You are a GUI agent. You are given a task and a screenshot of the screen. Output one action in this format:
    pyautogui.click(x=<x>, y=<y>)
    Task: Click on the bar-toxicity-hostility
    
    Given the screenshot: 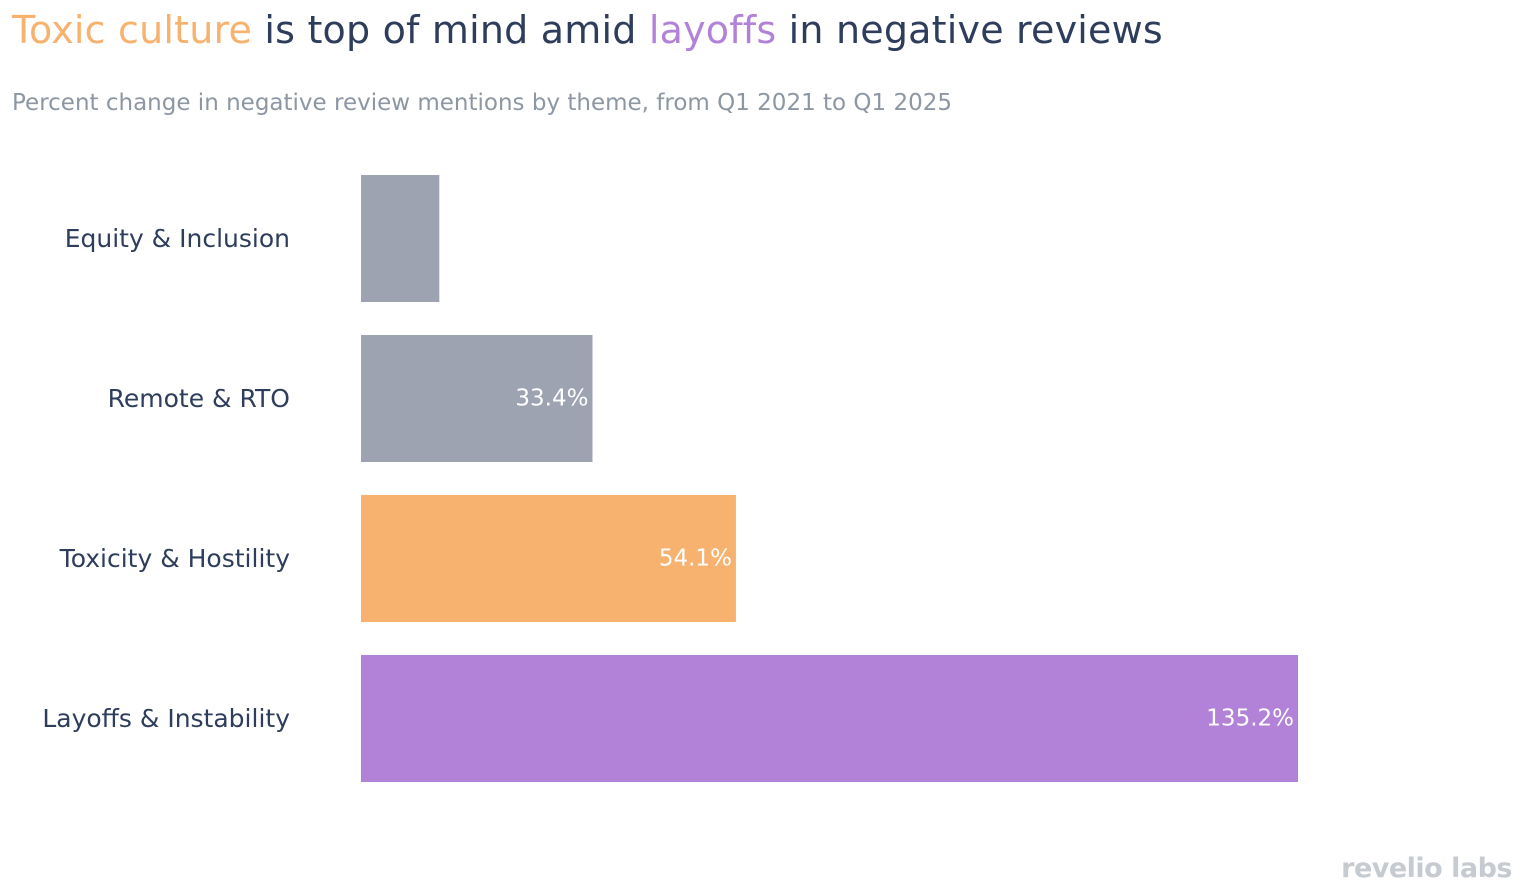 What is the action you would take?
    pyautogui.click(x=548, y=558)
    